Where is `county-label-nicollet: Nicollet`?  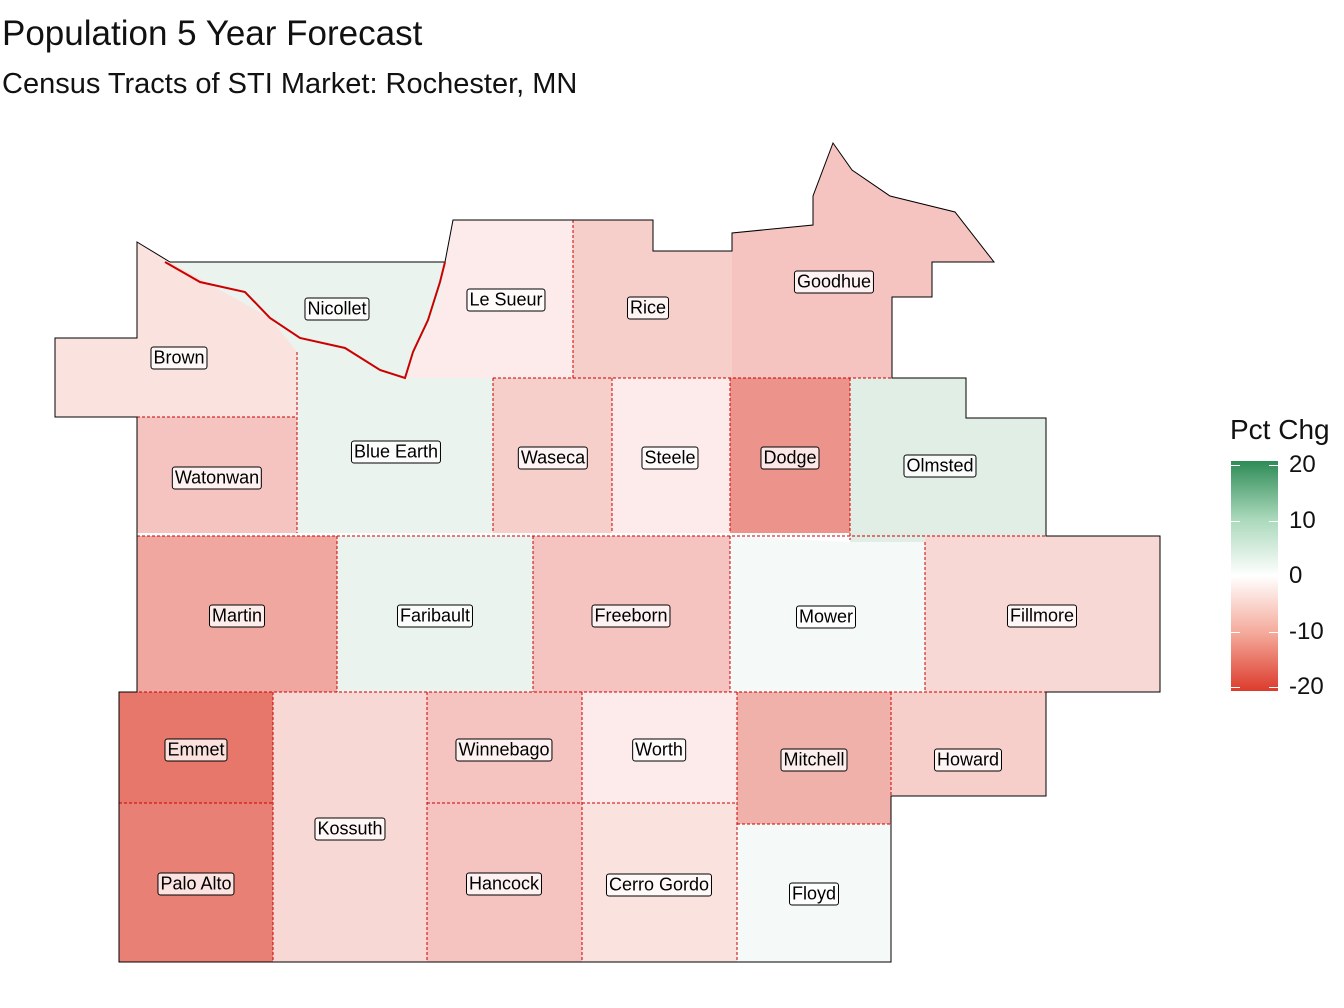
county-label-nicollet: Nicollet is located at coordinates (337, 309).